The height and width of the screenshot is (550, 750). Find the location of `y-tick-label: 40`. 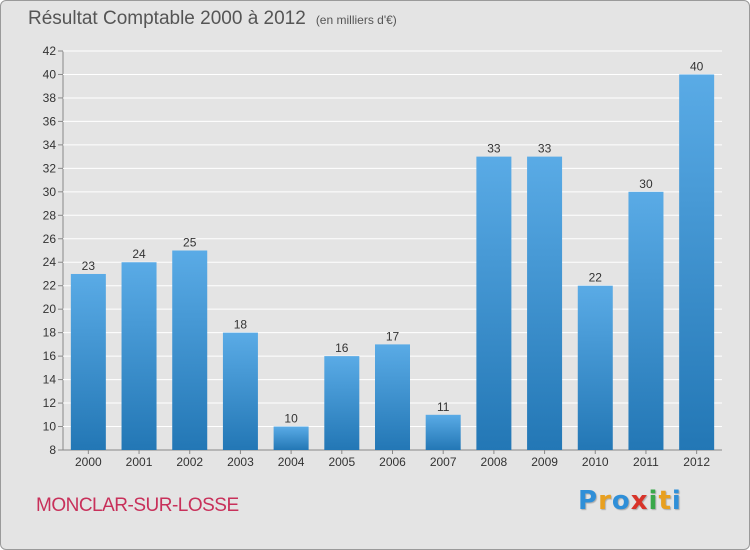

y-tick-label: 40 is located at coordinates (50, 74).